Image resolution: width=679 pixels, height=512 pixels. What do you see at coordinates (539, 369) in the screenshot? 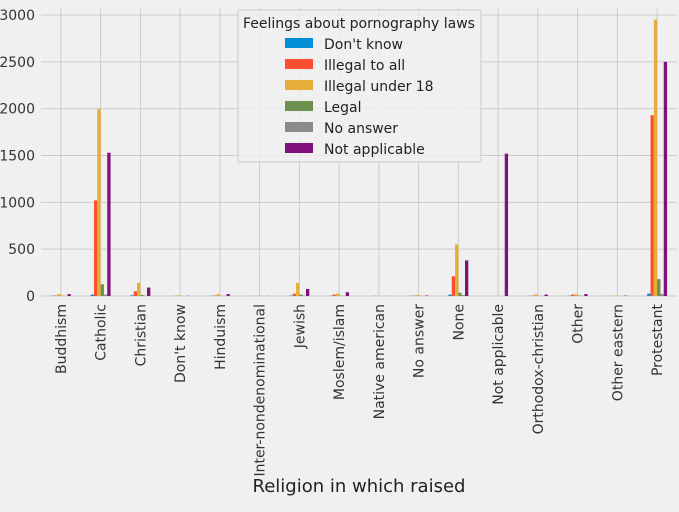
I see `x-tick-label: Orthodox-christian` at bounding box center [539, 369].